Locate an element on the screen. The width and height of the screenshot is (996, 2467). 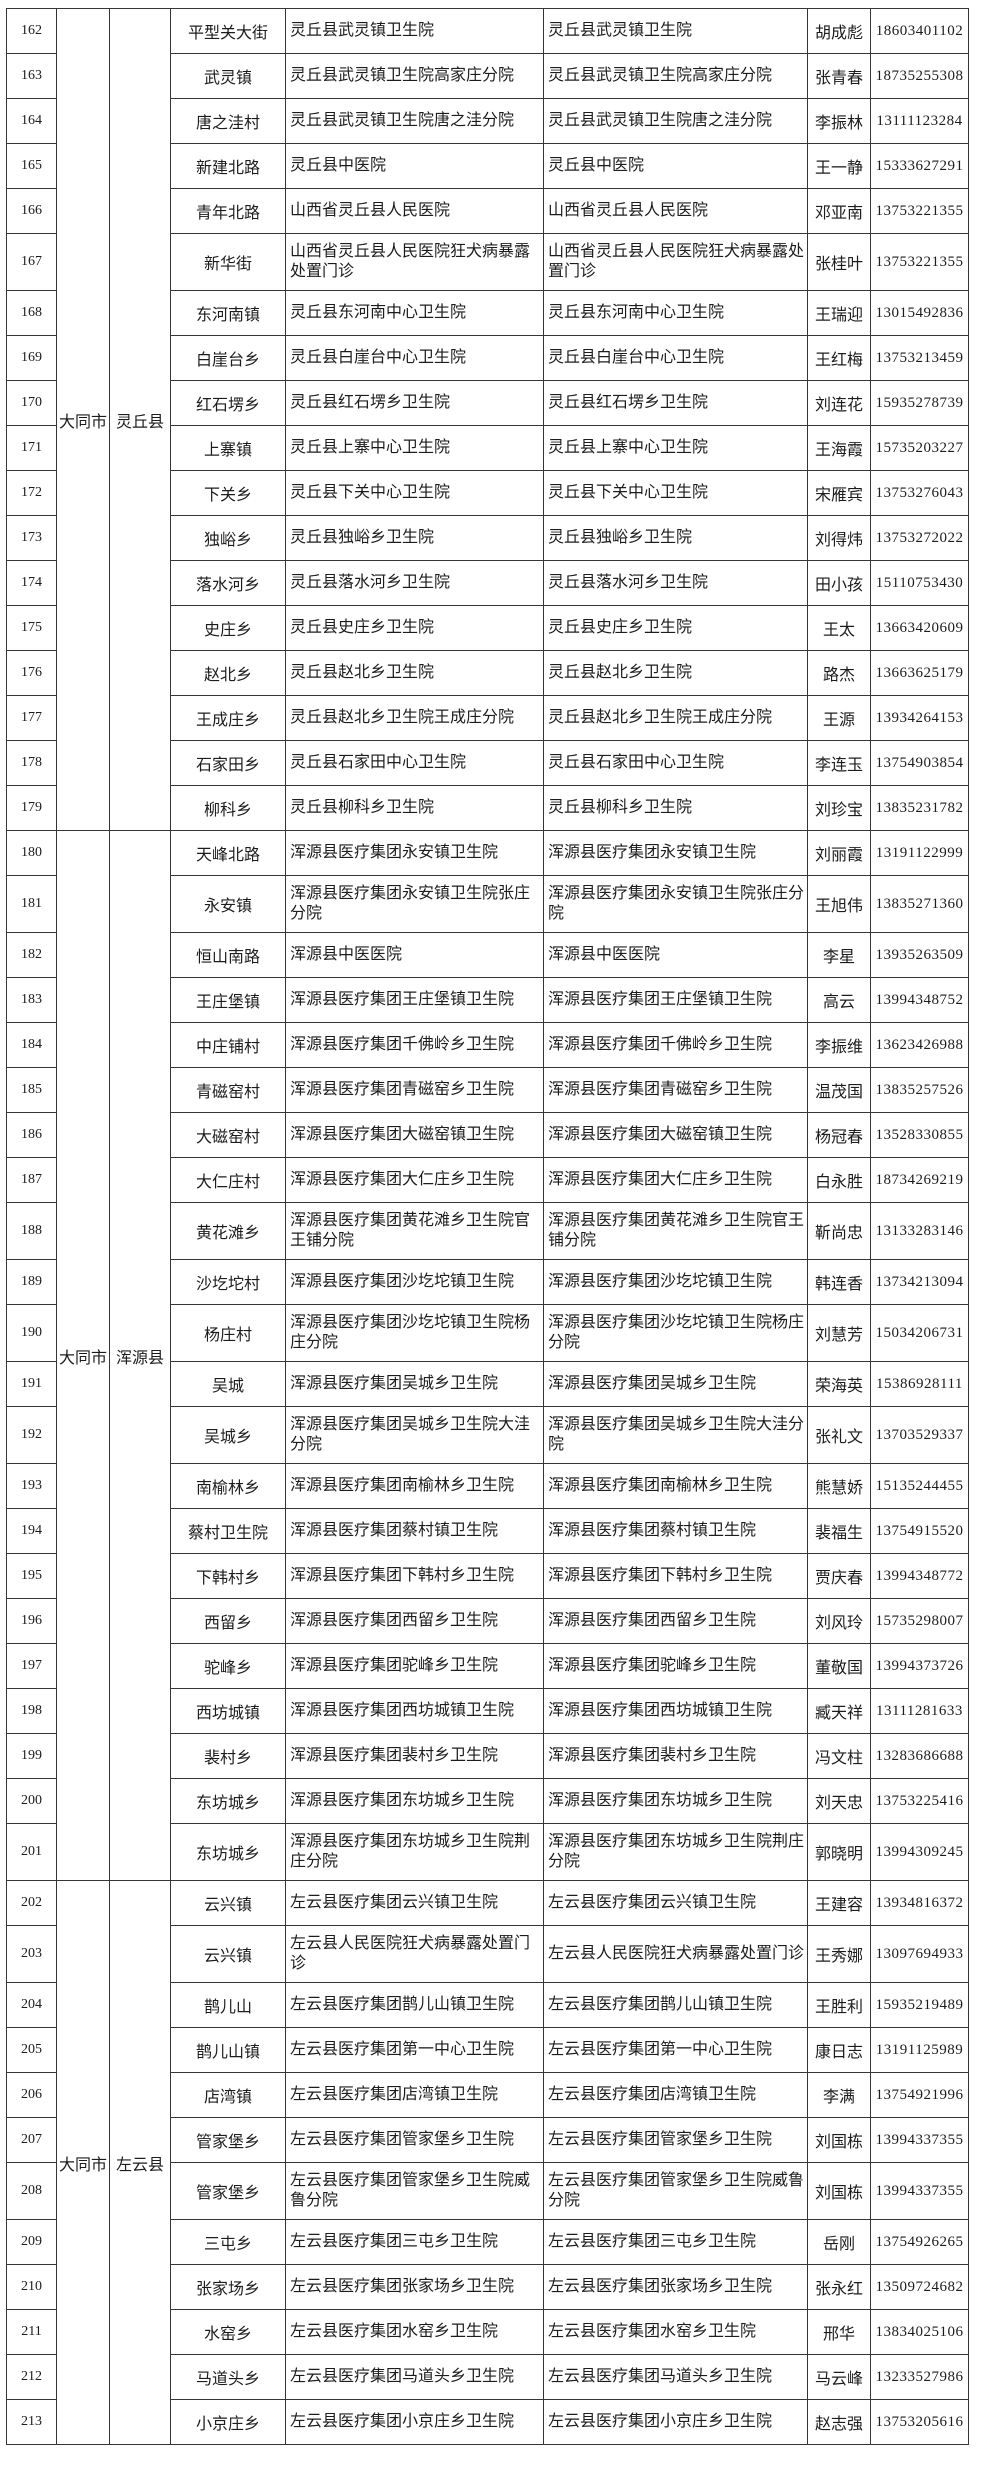
city-cell: 大同市 is located at coordinates (83, 419).